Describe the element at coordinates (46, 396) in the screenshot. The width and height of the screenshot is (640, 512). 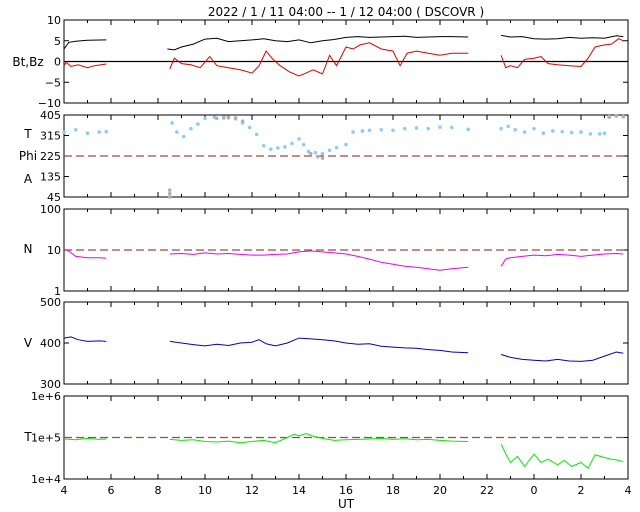
I see `y-tick-label: 1e+6` at that location.